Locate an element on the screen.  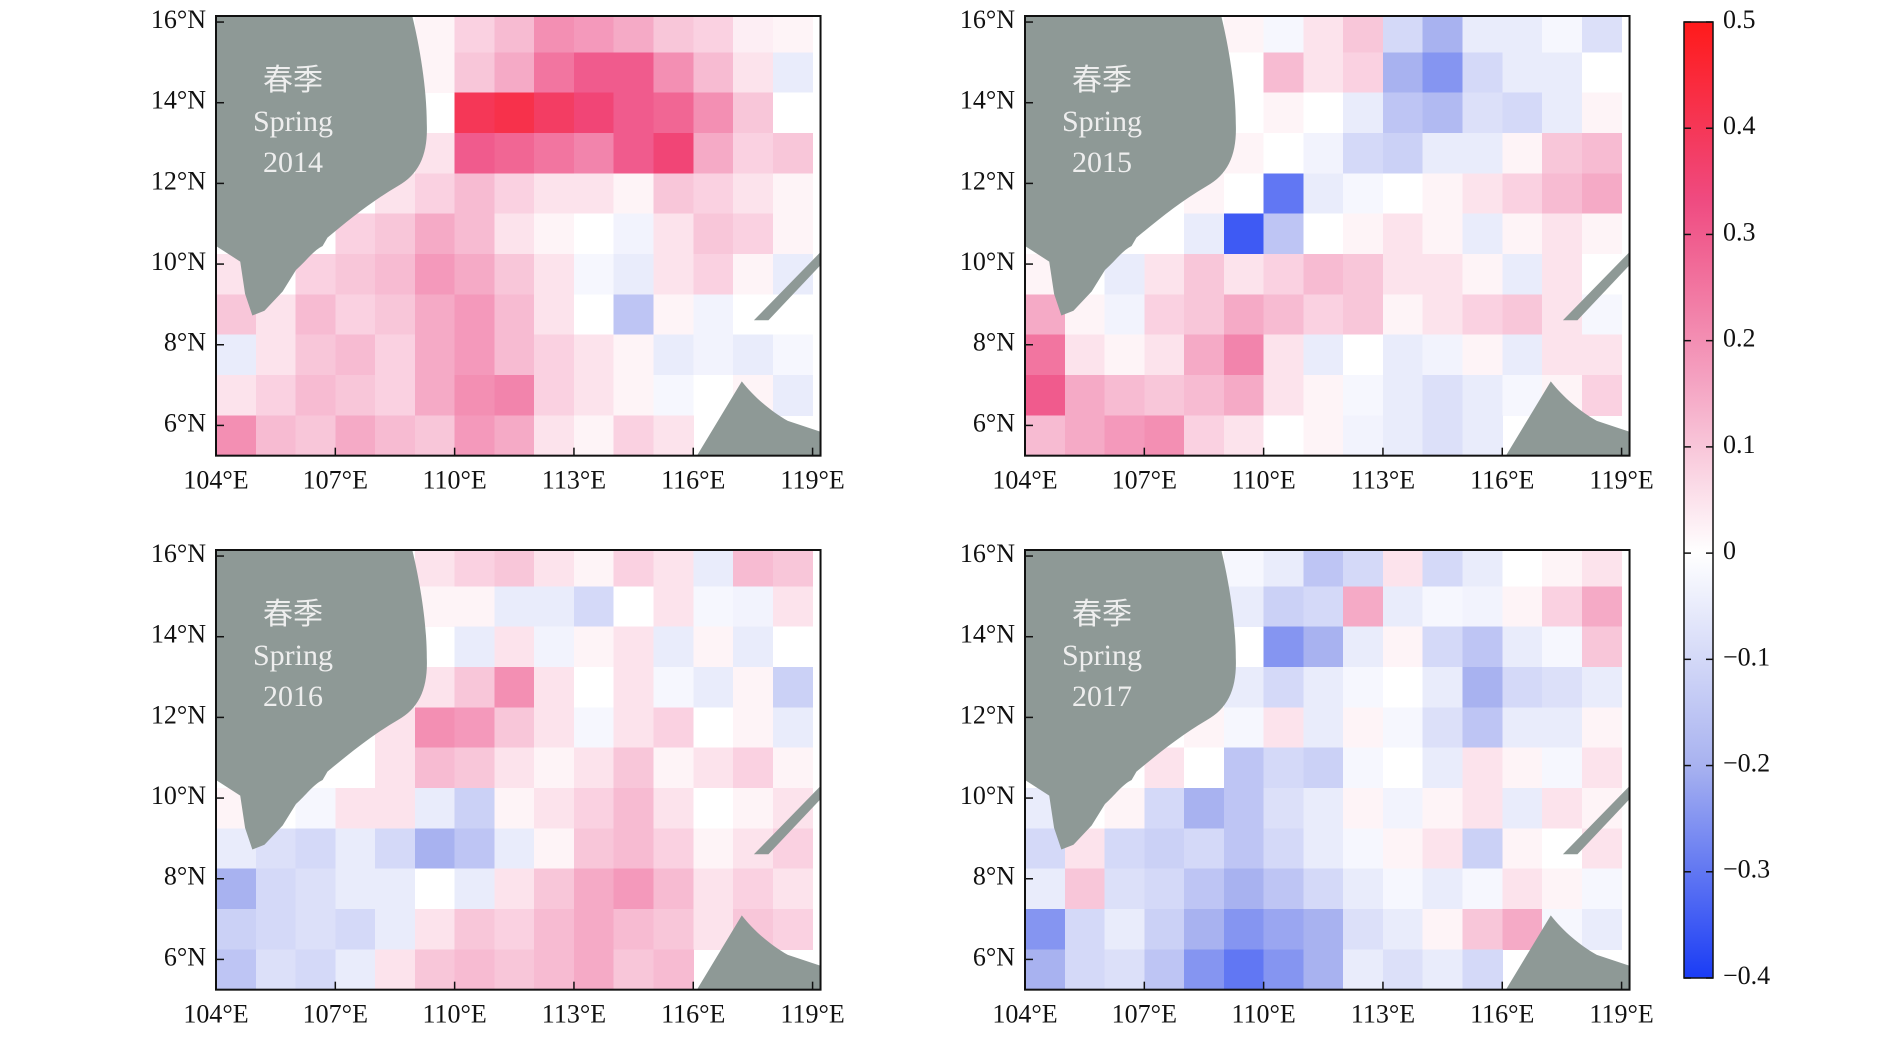
panel-label: 春季 is located at coordinates (293, 80).